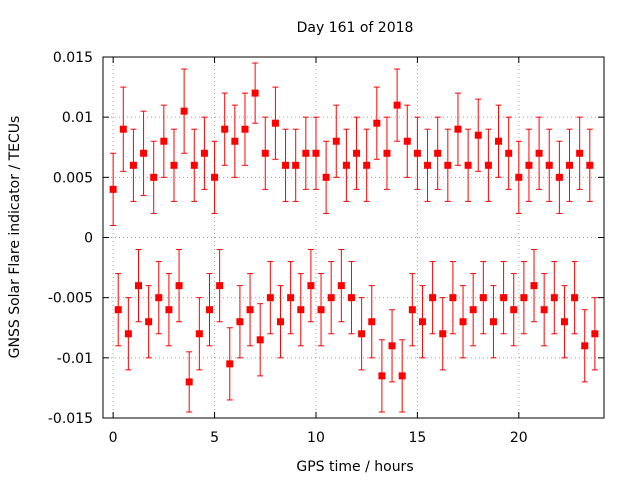  Describe the element at coordinates (355, 28) in the screenshot. I see `chart-title: Day 161 of 2018` at that location.